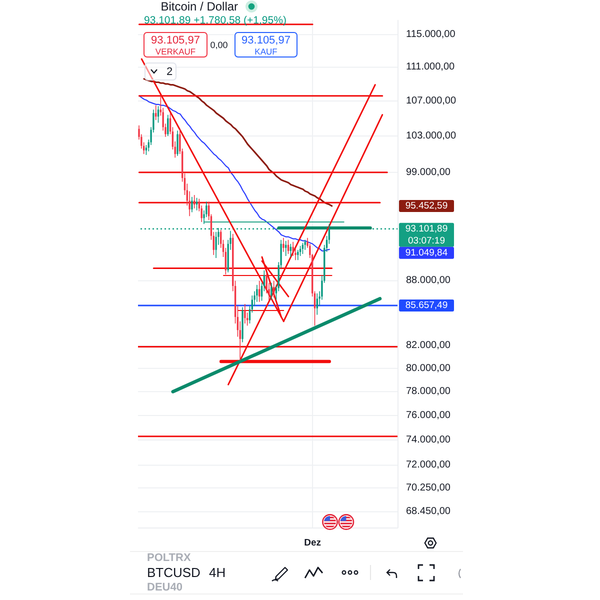 Image resolution: width=600 pixels, height=600 pixels. I want to click on text: DEU40, so click(164, 588).